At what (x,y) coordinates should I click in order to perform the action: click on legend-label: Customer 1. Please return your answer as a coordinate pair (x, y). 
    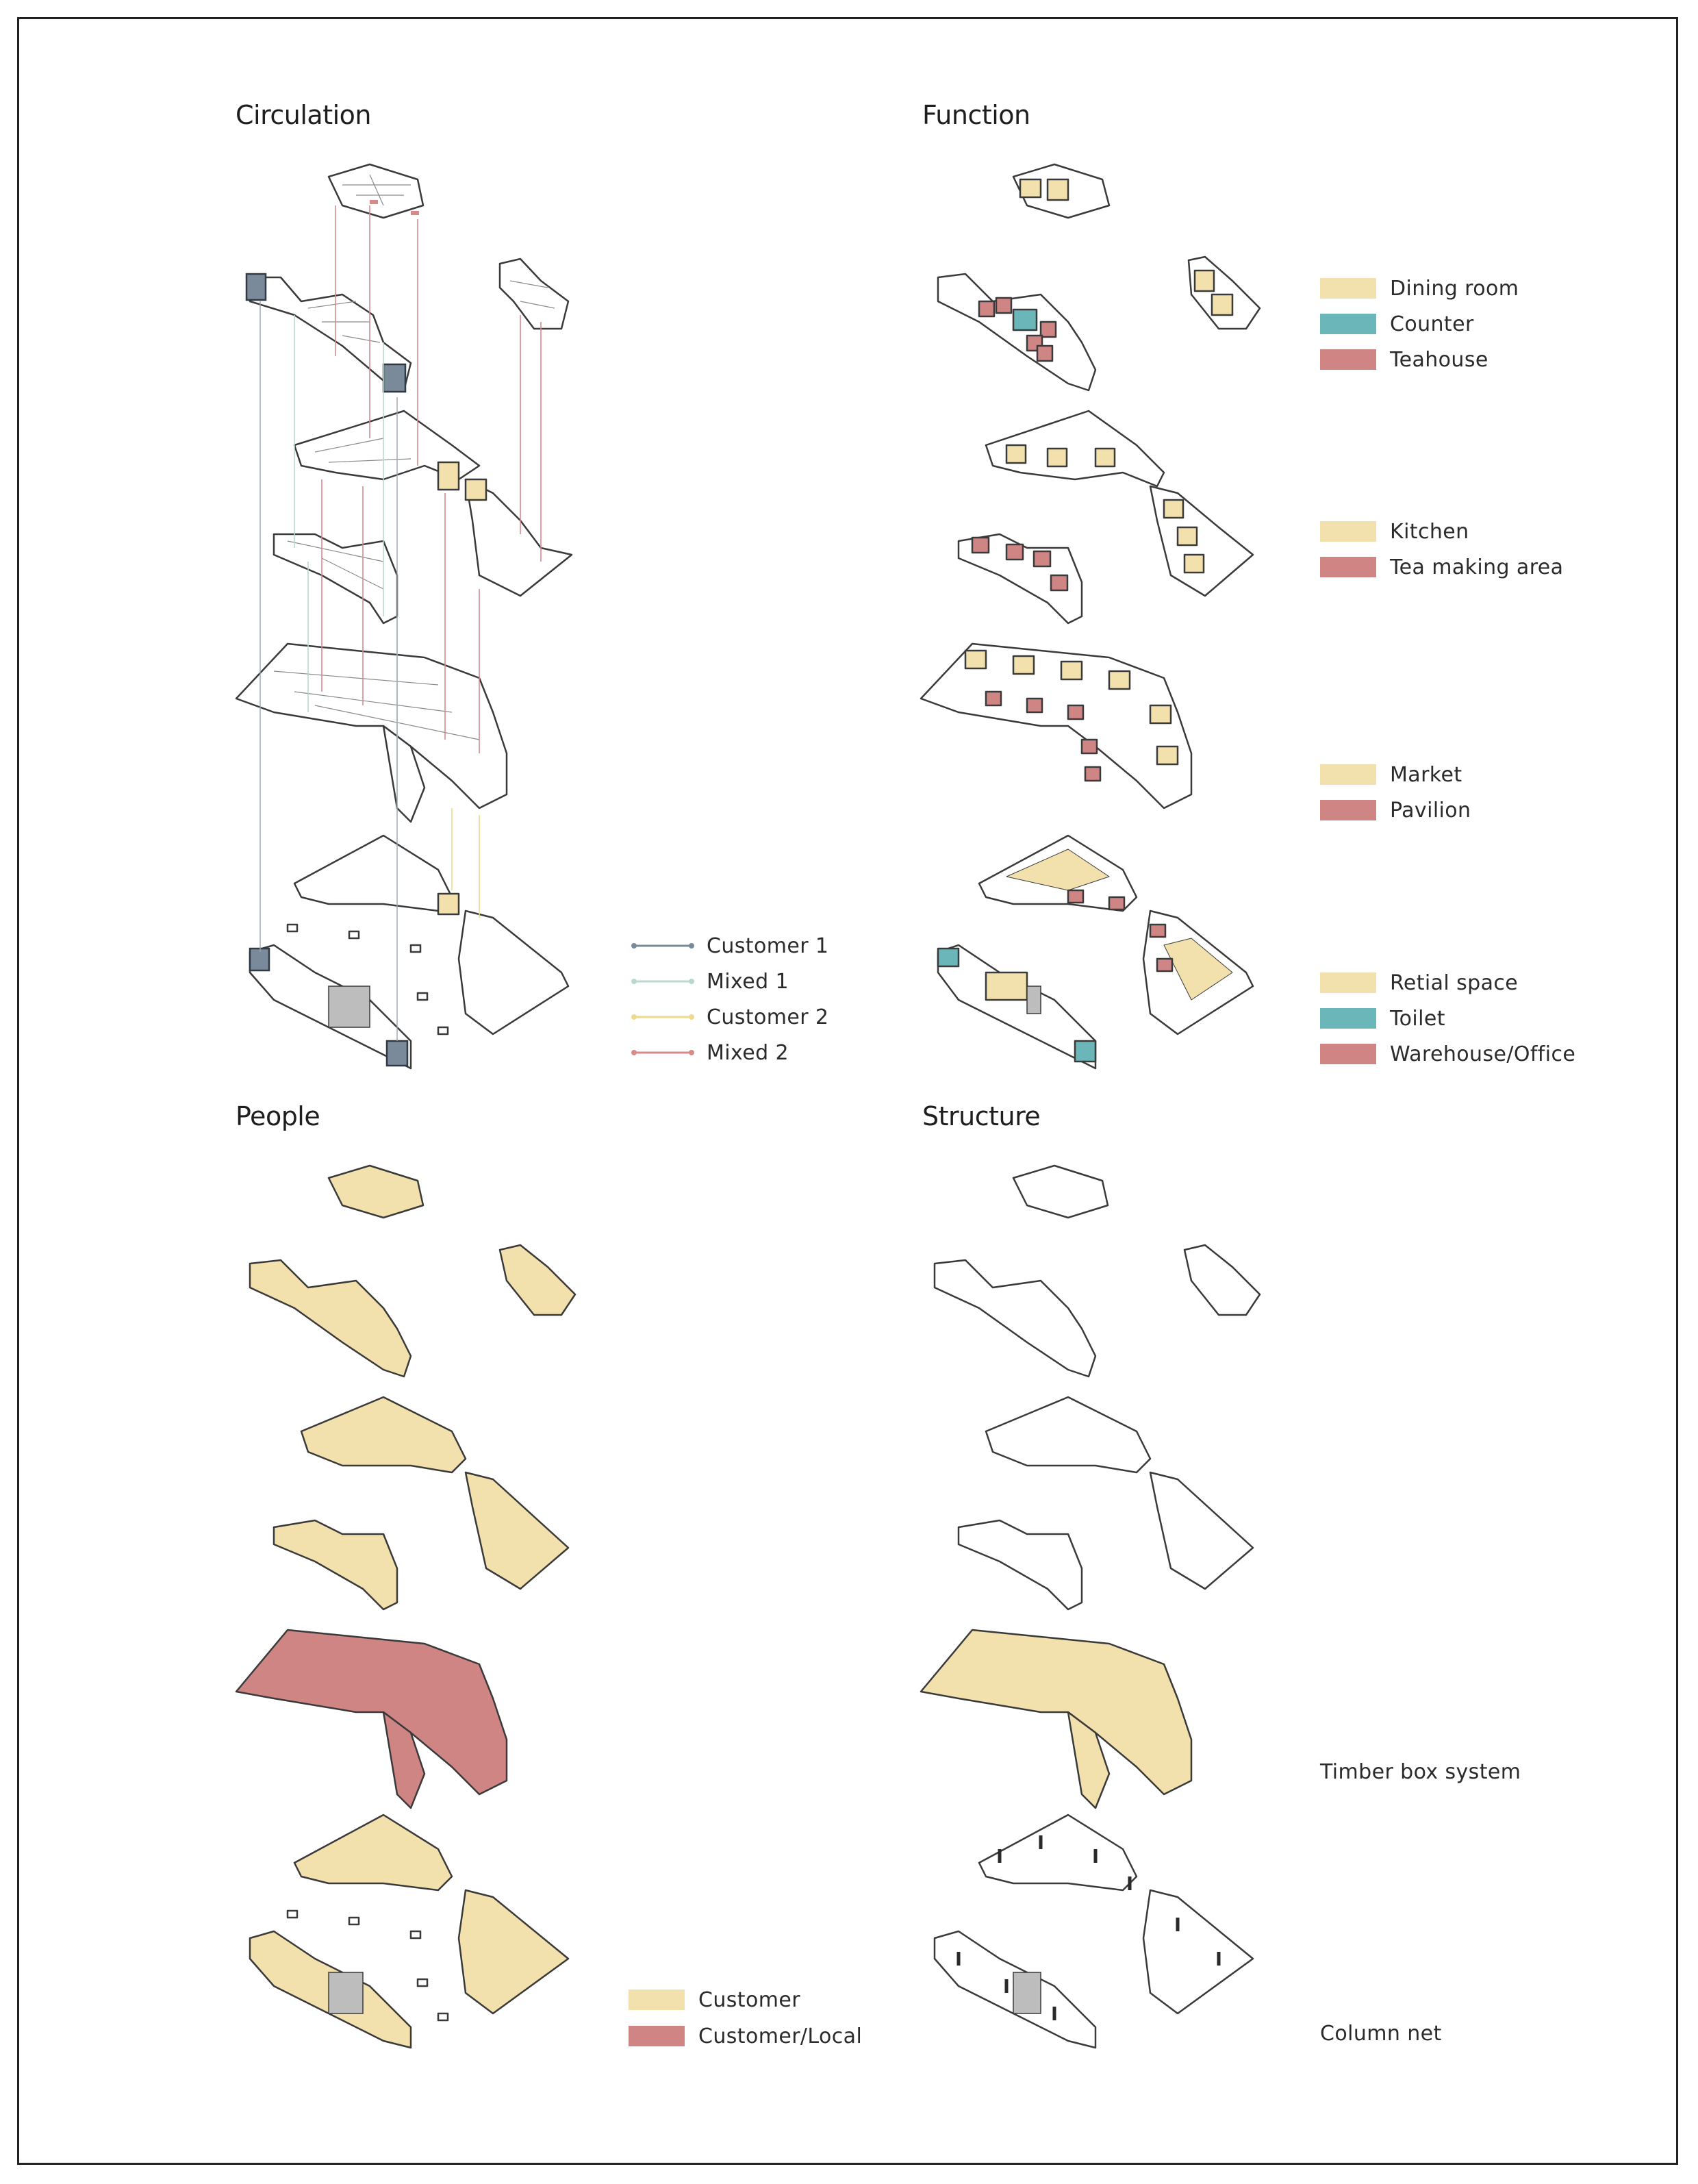
    Looking at the image, I should click on (768, 945).